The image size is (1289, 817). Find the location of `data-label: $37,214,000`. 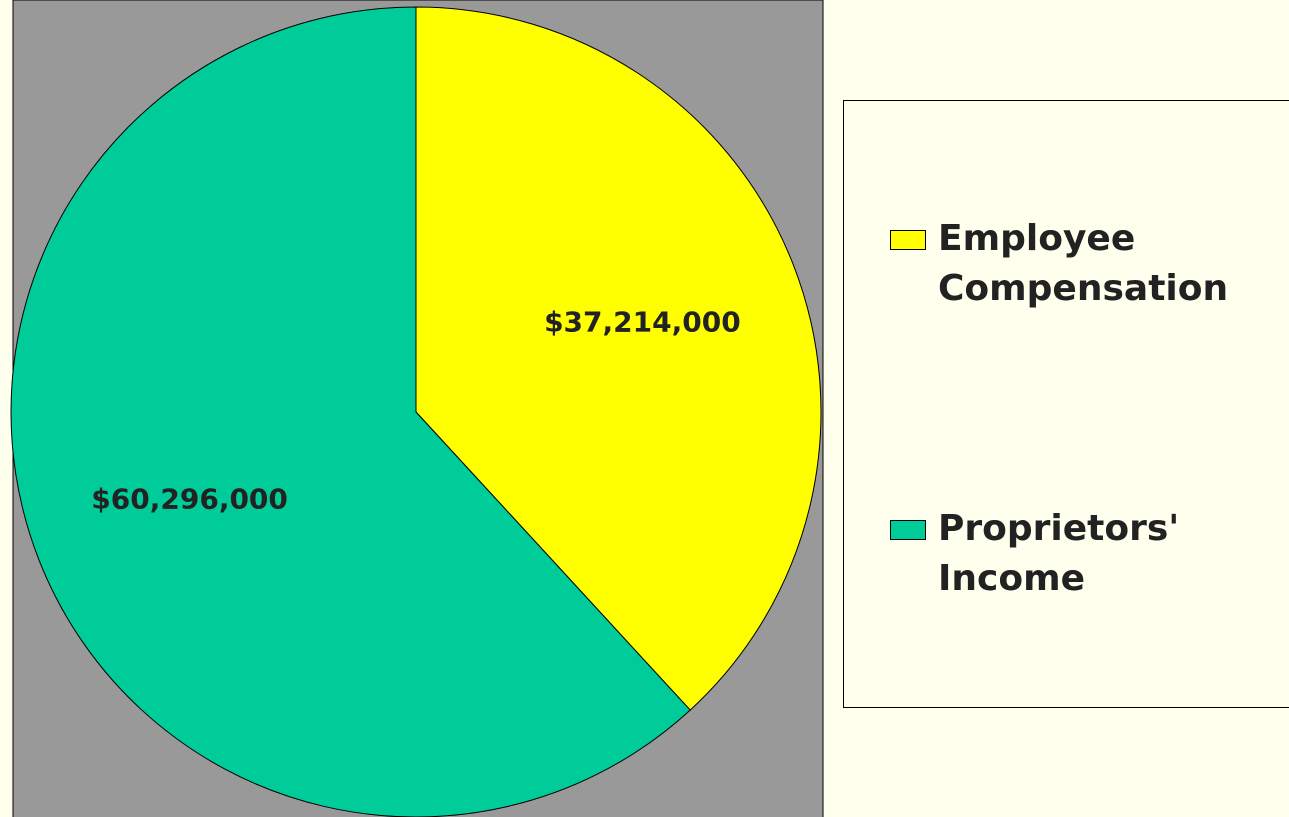

data-label: $37,214,000 is located at coordinates (642, 322).